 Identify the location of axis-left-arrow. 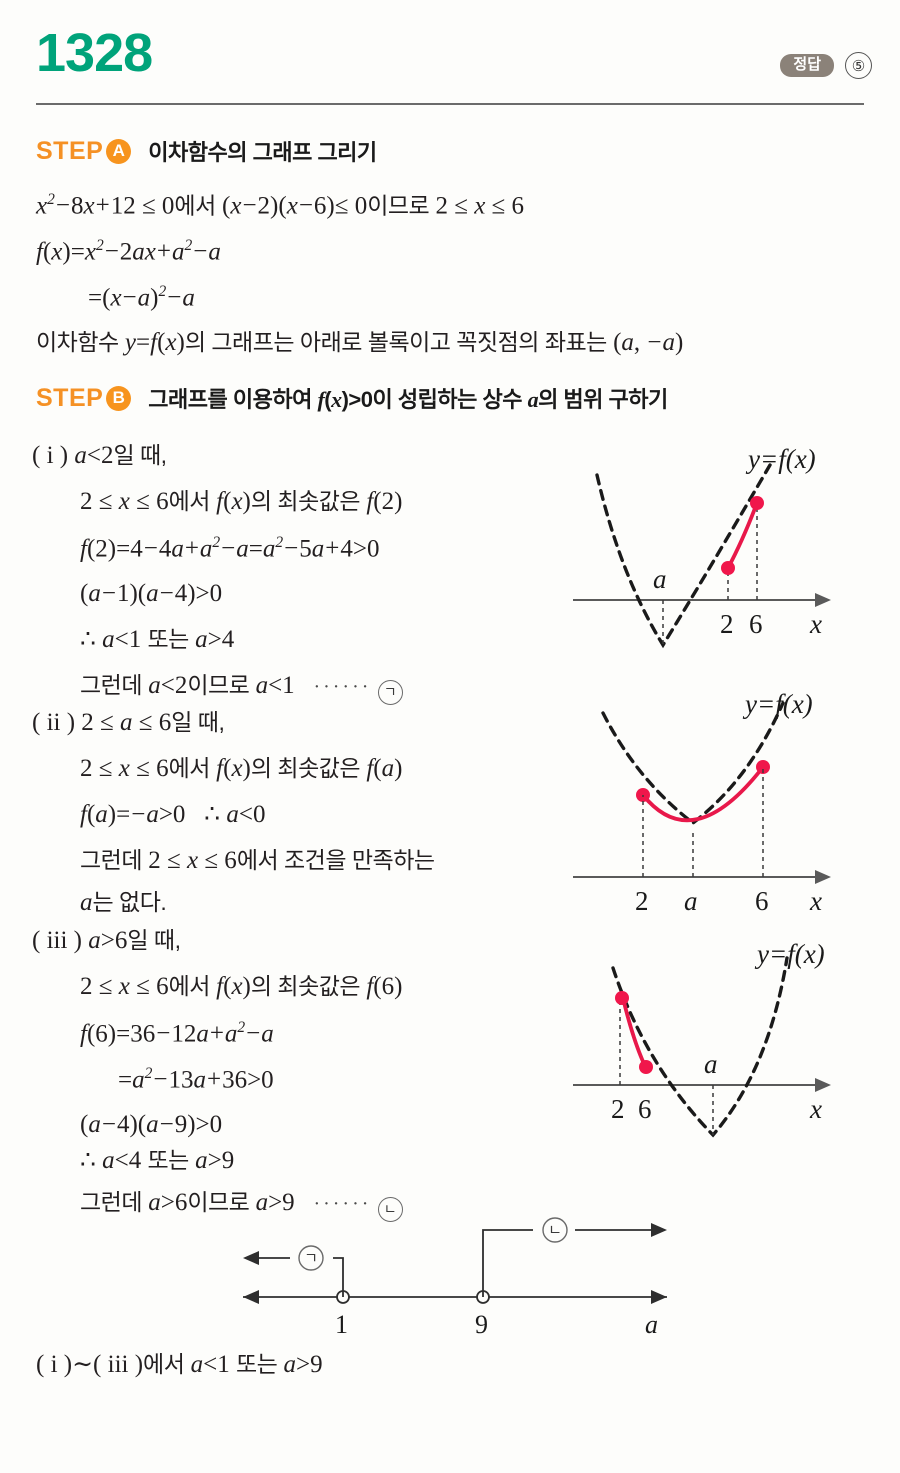
(251, 1297).